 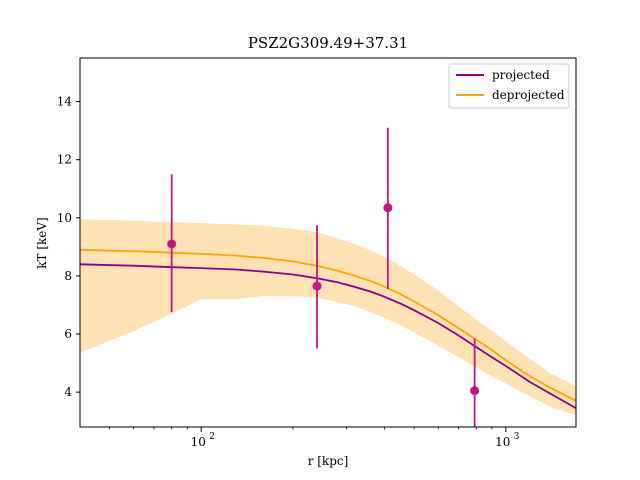 I want to click on x-axis-label: r [kpc], so click(x=328, y=461).